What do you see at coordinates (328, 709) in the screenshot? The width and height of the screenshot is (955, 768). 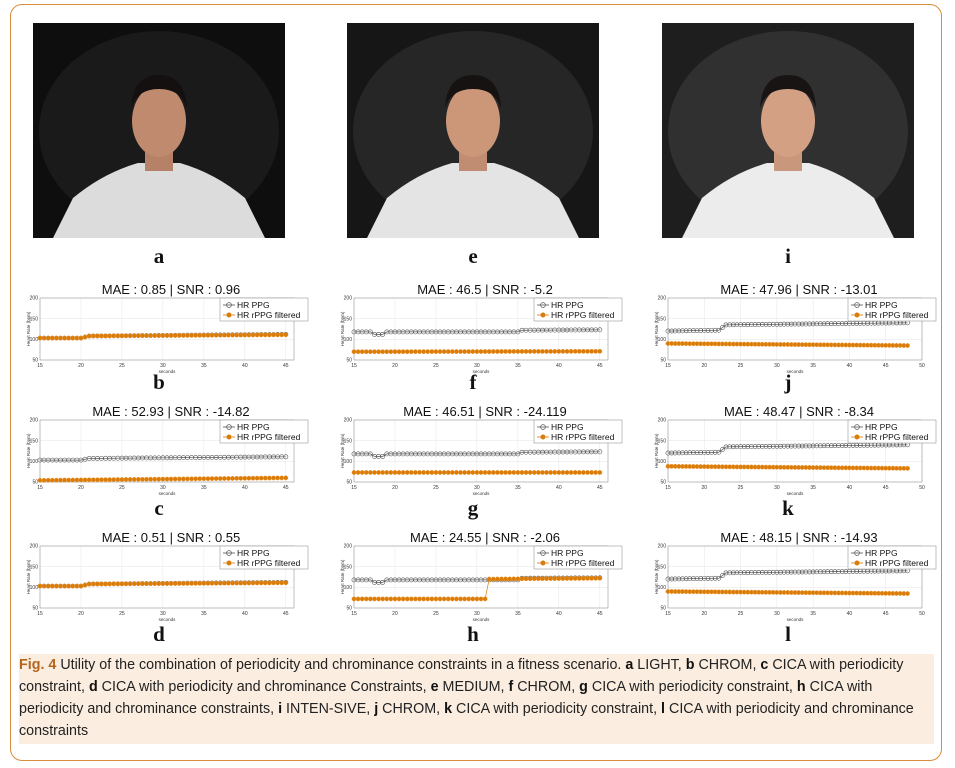 I see `caption-text-i: INTEN-SIVE,` at bounding box center [328, 709].